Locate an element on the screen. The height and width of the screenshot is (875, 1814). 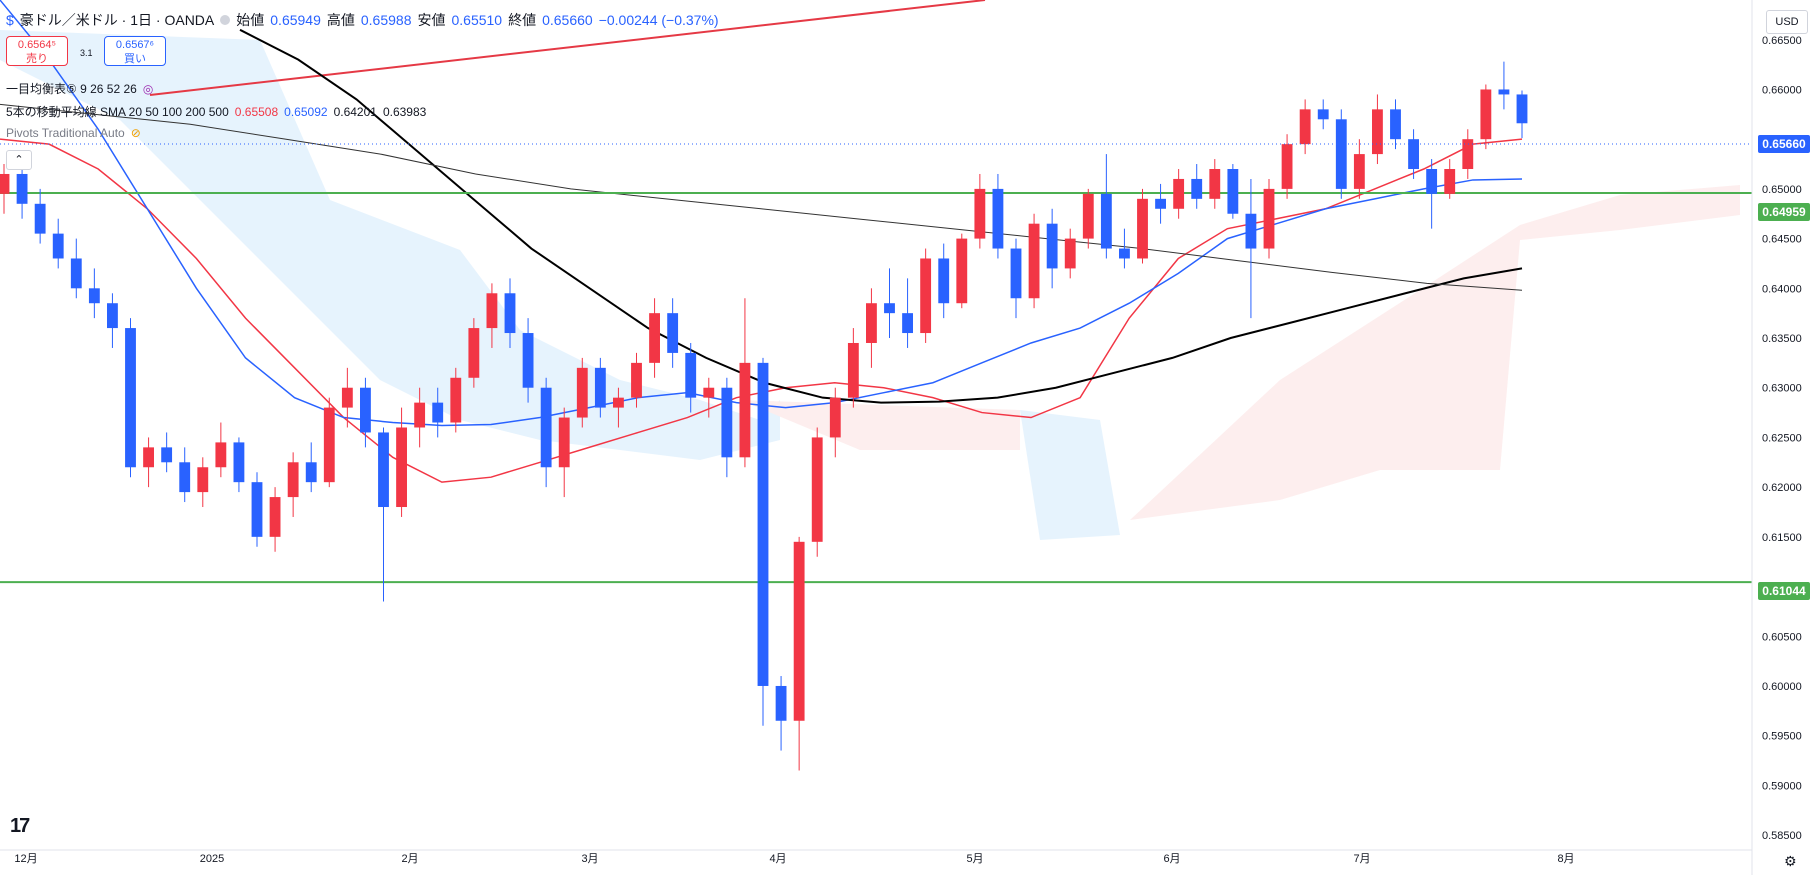
price-tick-label: 0.66500 is located at coordinates (1782, 41).